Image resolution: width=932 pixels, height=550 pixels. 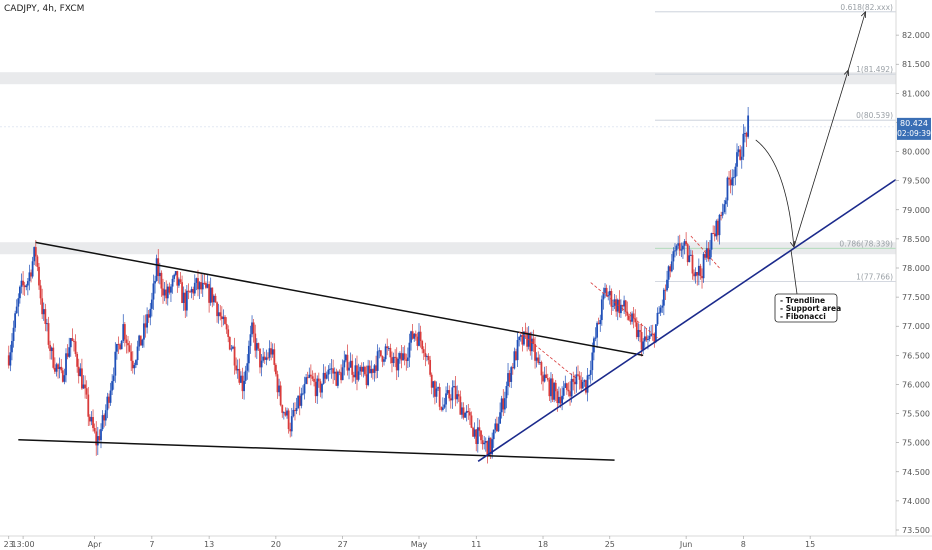 What do you see at coordinates (916, 239) in the screenshot?
I see `price-tick: 78.500` at bounding box center [916, 239].